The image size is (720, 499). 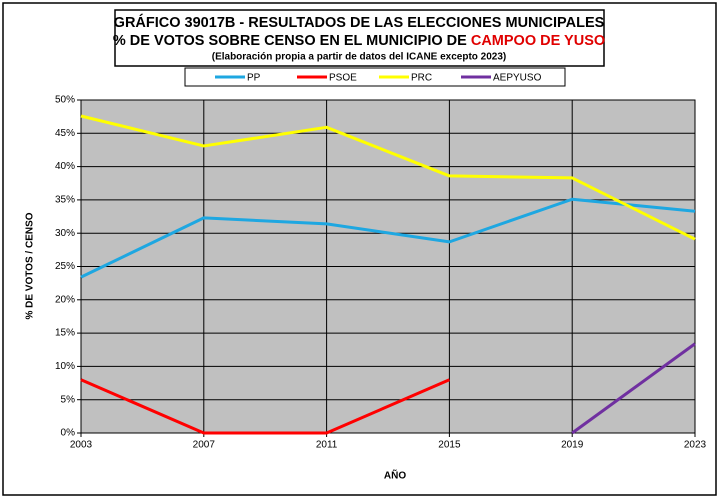 I want to click on y-tick-label: 0%, so click(x=68, y=433).